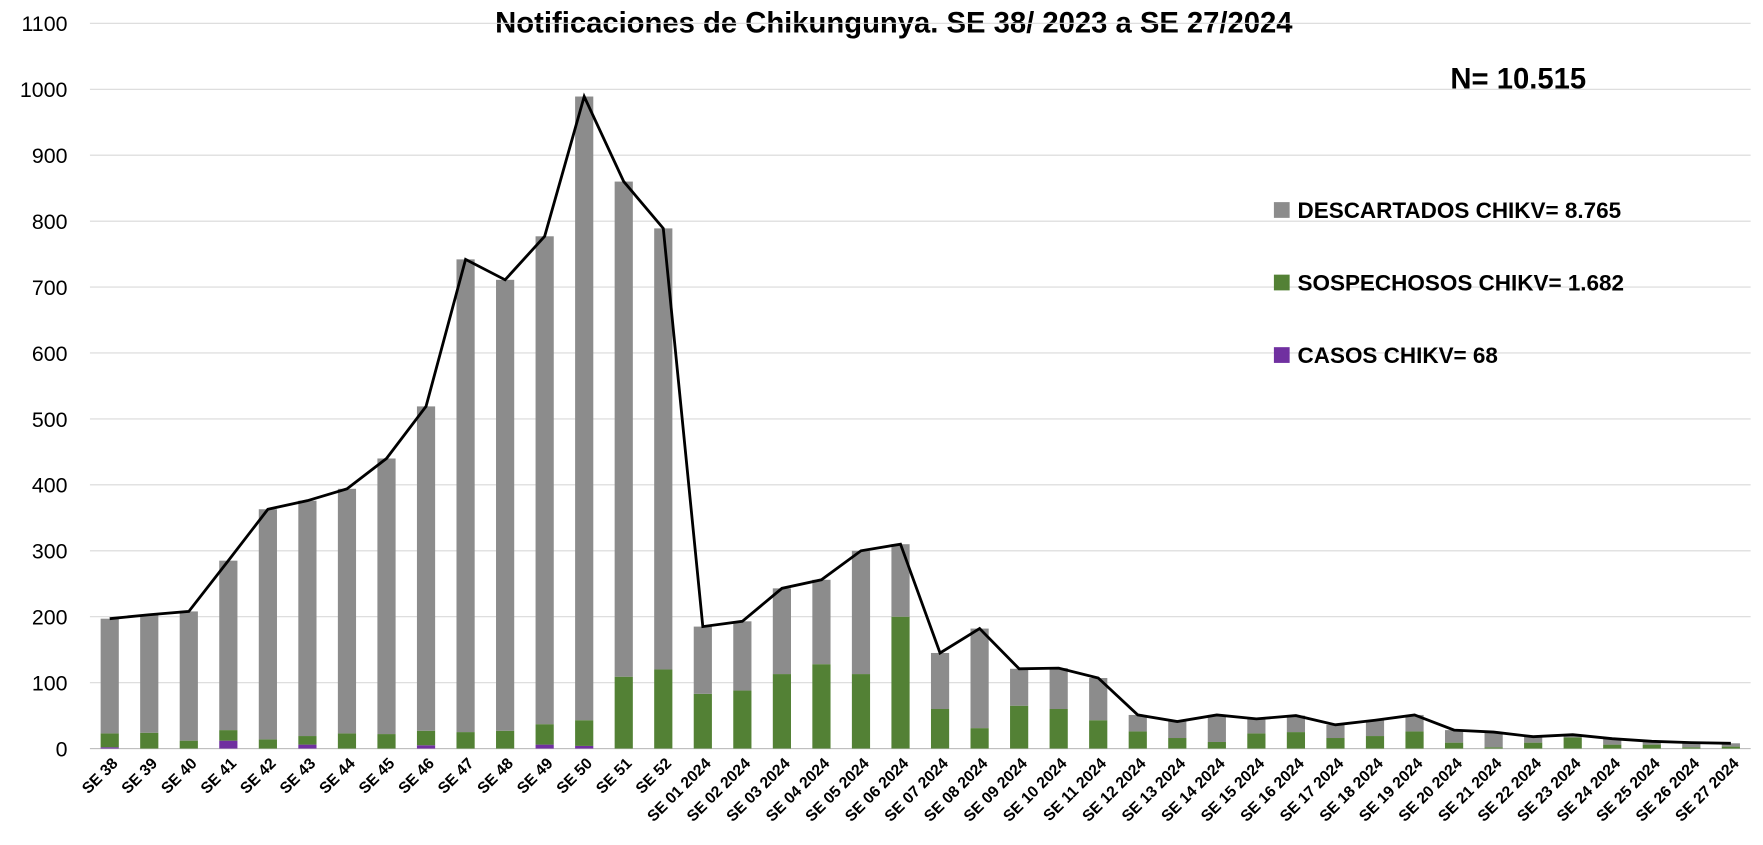 This screenshot has width=1763, height=845. What do you see at coordinates (50, 354) in the screenshot?
I see `y-tick-label: 600` at bounding box center [50, 354].